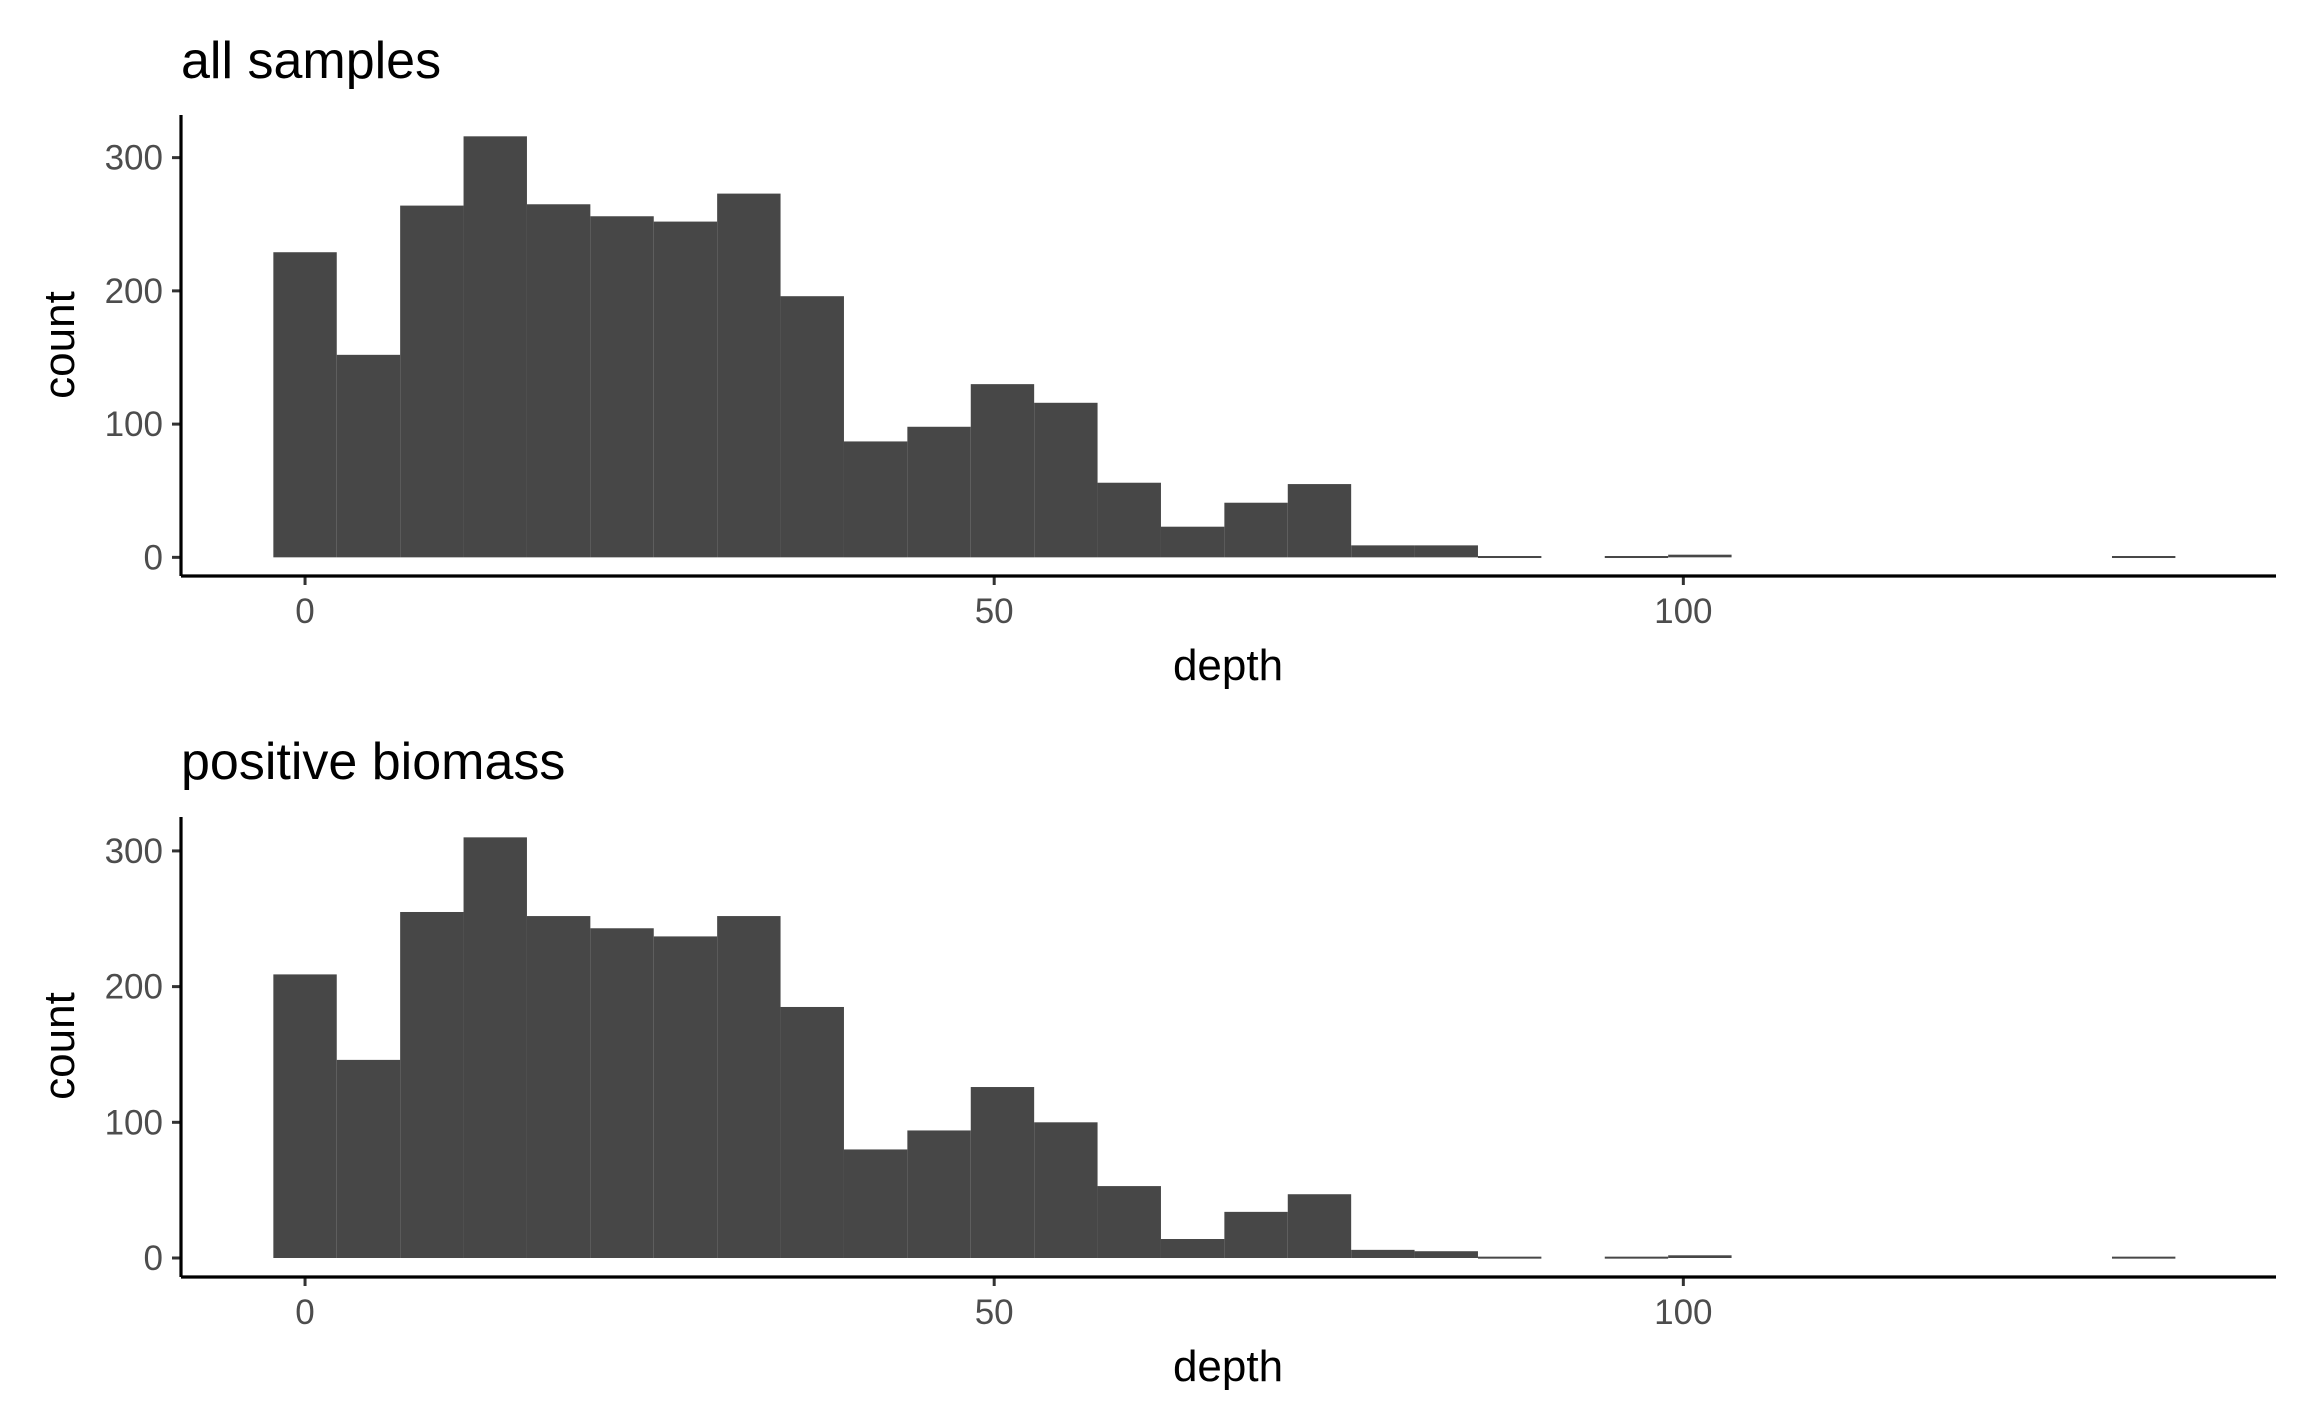 The width and height of the screenshot is (2304, 1423). Describe the element at coordinates (373, 762) in the screenshot. I see `panel-title: positive biomass` at that location.